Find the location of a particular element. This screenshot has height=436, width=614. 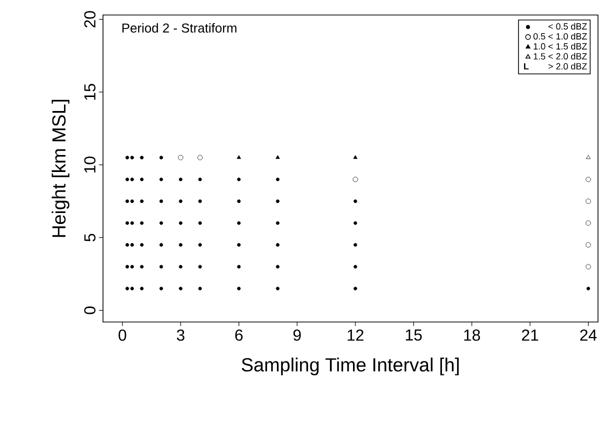

y-axis-title: Height [km MSL] is located at coordinates (61, 168).